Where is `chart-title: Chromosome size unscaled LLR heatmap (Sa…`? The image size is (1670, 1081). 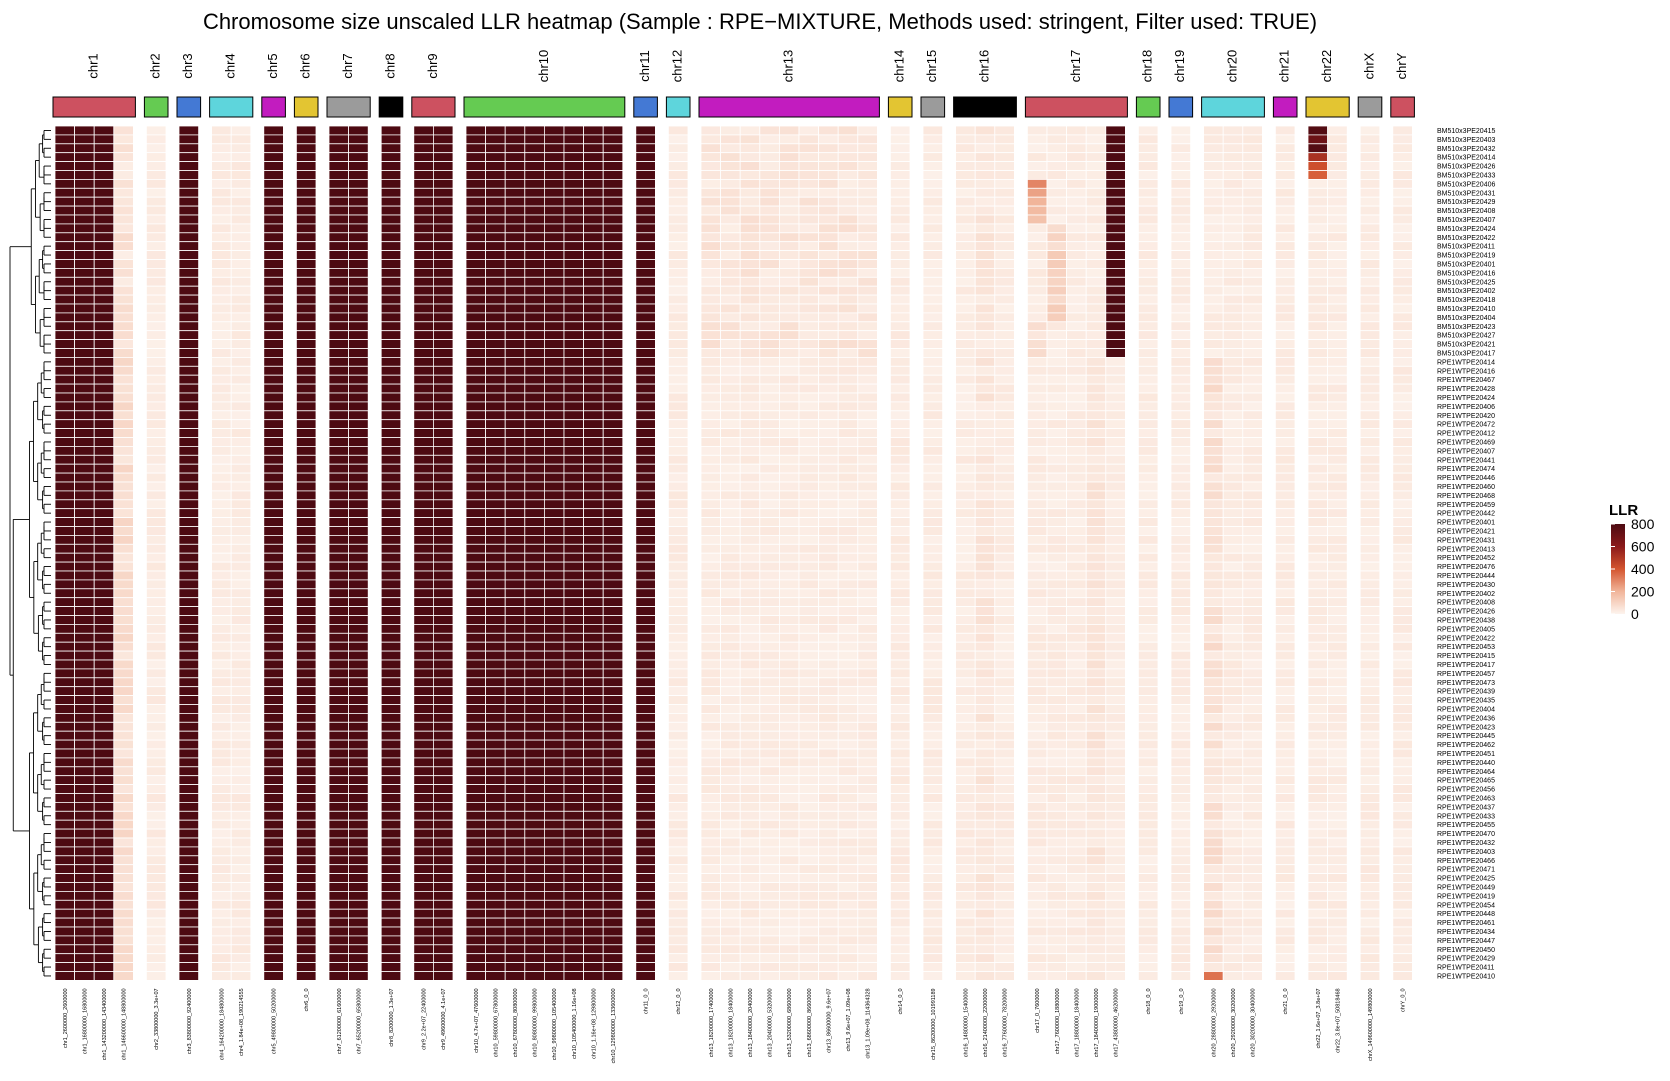
chart-title: Chromosome size unscaled LLR heatmap (Sa… is located at coordinates (760, 21).